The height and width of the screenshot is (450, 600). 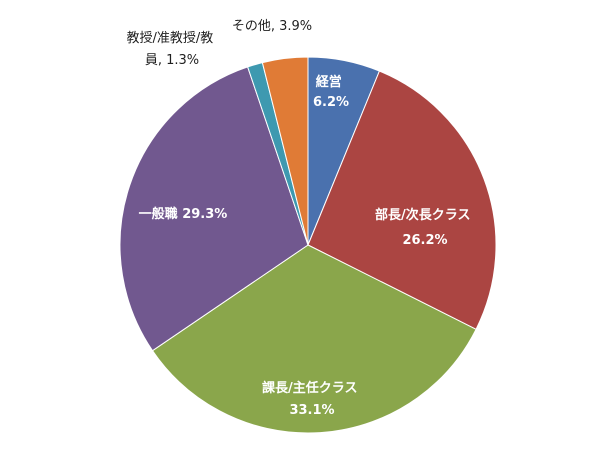 What do you see at coordinates (312, 399) in the screenshot?
I see `slice-label-kacho: 課長/主任クラス 33.1%` at bounding box center [312, 399].